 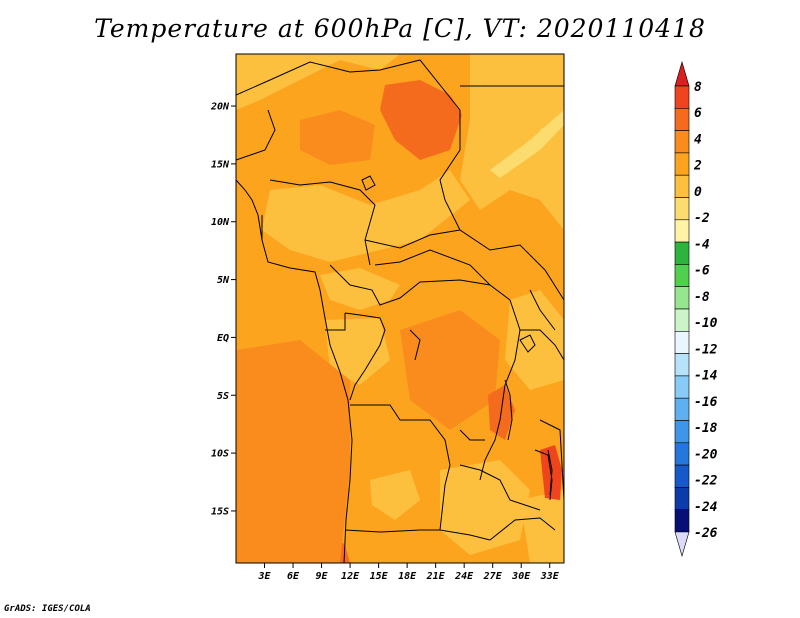 I want to click on warm-band-mozambique, so click(x=542, y=526).